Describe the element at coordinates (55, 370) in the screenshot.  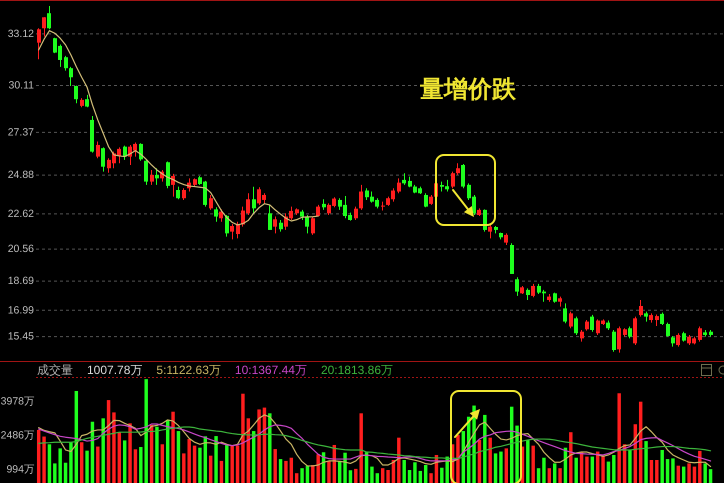
I see `title: 成交量` at that location.